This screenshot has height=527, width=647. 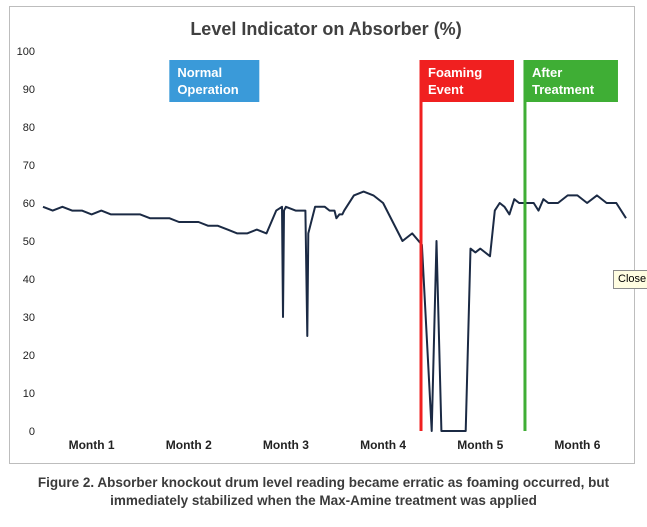 I want to click on annotation-label: Event, so click(x=446, y=89).